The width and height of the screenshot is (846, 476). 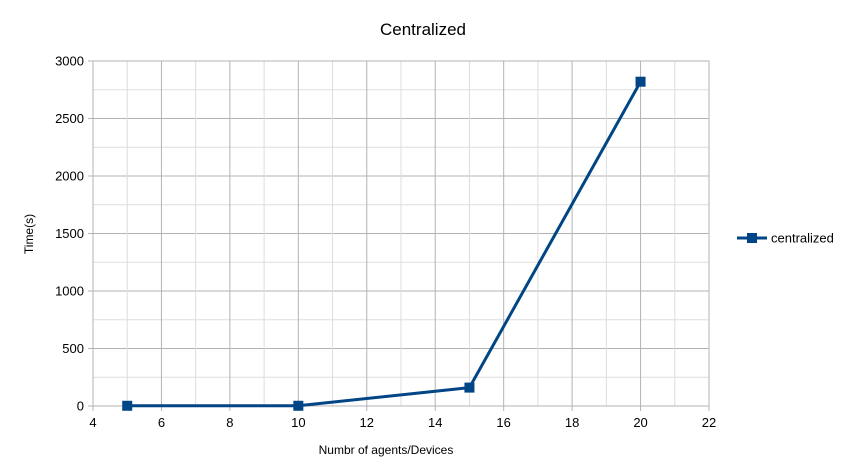 What do you see at coordinates (752, 238) in the screenshot?
I see `legend-marker` at bounding box center [752, 238].